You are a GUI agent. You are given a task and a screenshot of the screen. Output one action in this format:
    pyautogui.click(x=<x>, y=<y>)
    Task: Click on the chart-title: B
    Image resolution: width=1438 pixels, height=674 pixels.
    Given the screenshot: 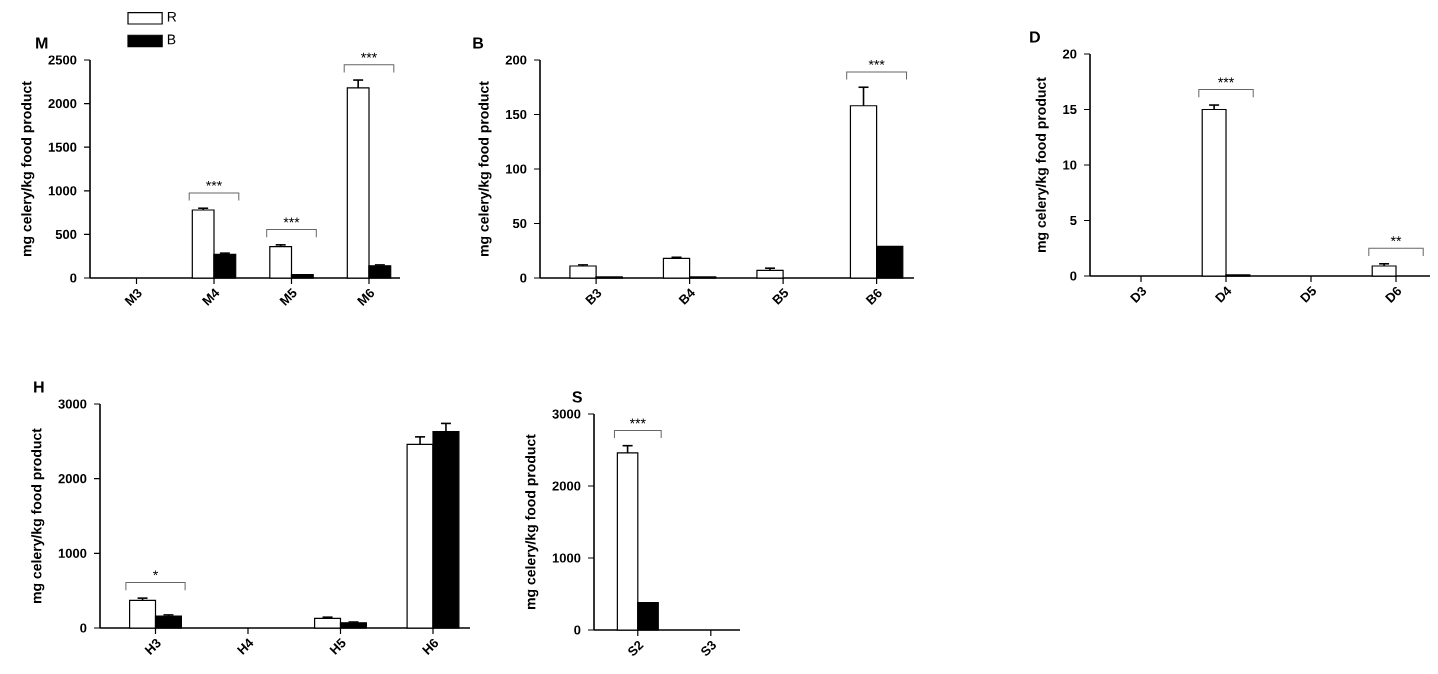 What is the action you would take?
    pyautogui.click(x=478, y=43)
    